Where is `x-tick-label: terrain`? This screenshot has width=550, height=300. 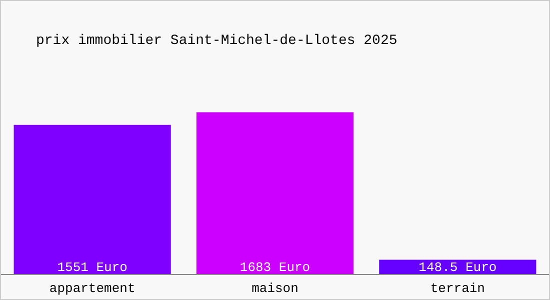
x-tick-label: terrain is located at coordinates (457, 288).